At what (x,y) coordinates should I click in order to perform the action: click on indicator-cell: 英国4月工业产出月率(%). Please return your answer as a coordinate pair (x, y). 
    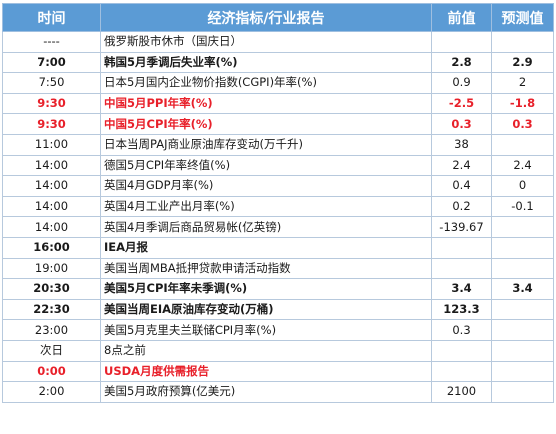
    Looking at the image, I should click on (266, 206).